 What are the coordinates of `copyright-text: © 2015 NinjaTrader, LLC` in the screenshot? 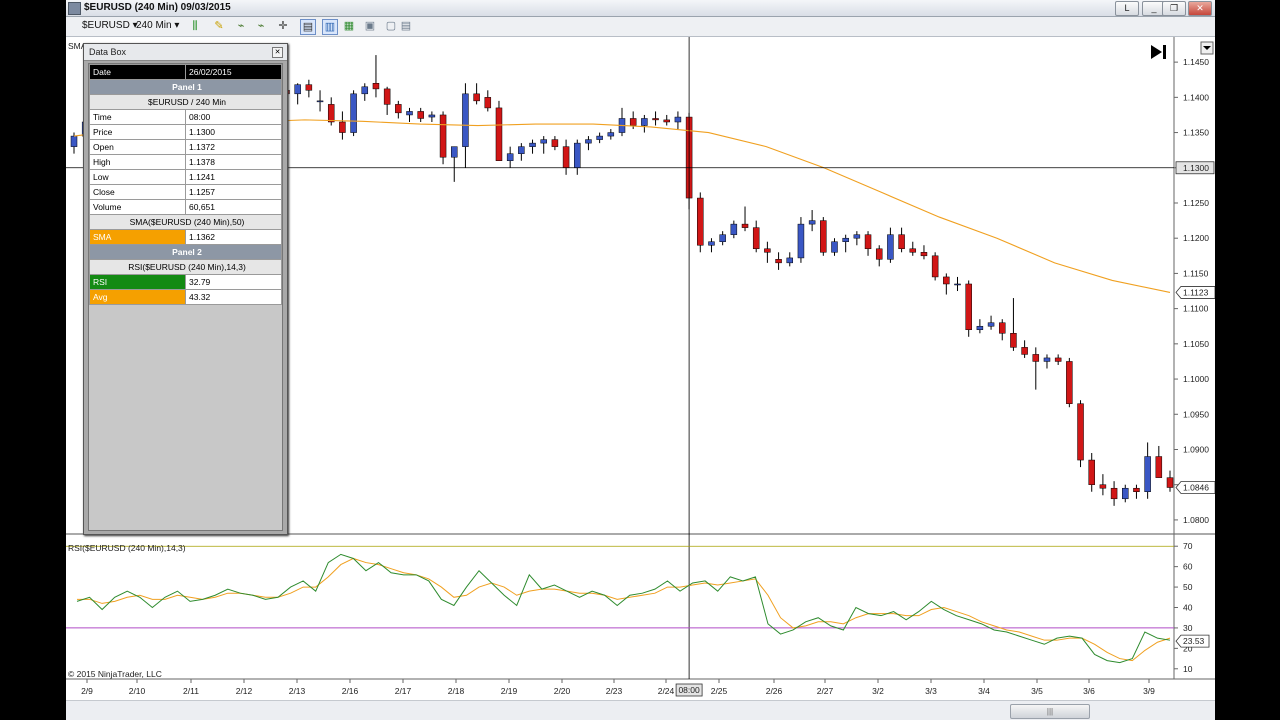 It's located at (115, 674).